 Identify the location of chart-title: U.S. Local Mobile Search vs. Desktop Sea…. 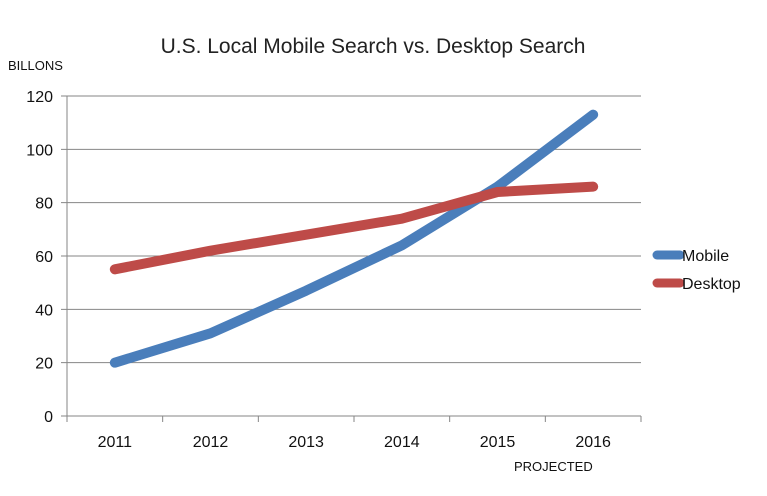
(373, 46).